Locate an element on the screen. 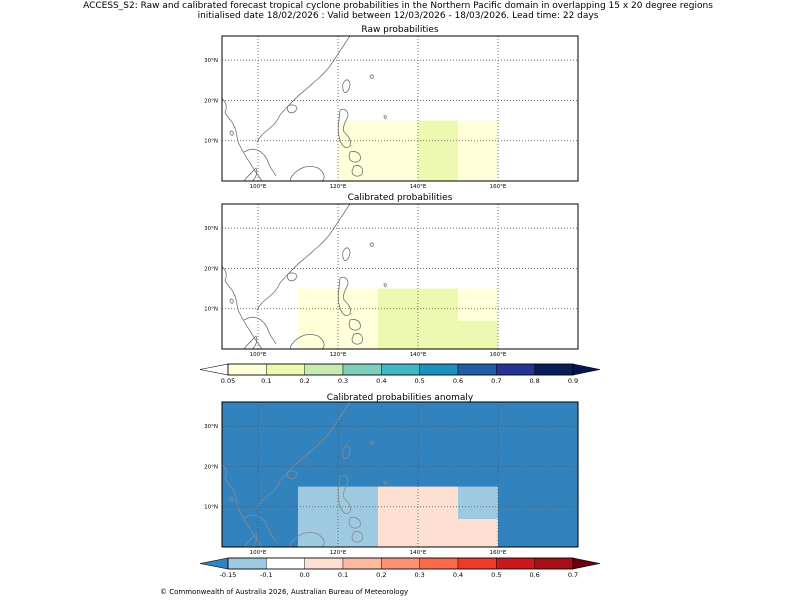 The width and height of the screenshot is (800, 600). prob-colorbar-tick-label-4: 0.4 is located at coordinates (381, 381).